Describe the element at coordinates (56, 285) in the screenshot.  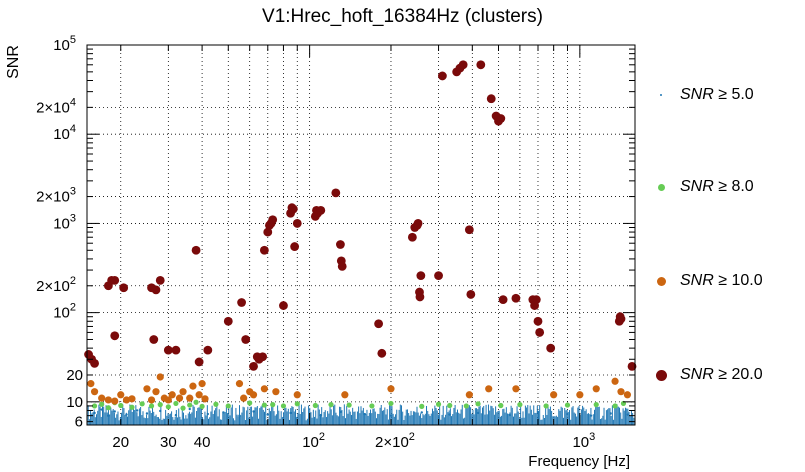
I see `y-tick-label: 2×10²` at that location.